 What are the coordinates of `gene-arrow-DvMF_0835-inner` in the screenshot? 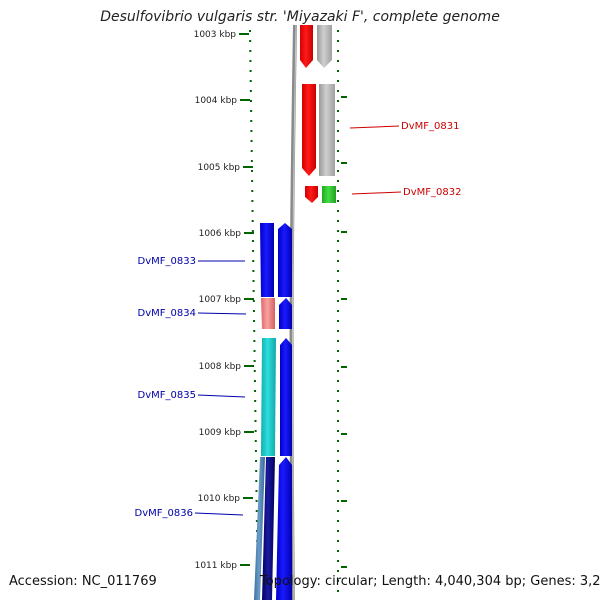 It's located at (286, 397).